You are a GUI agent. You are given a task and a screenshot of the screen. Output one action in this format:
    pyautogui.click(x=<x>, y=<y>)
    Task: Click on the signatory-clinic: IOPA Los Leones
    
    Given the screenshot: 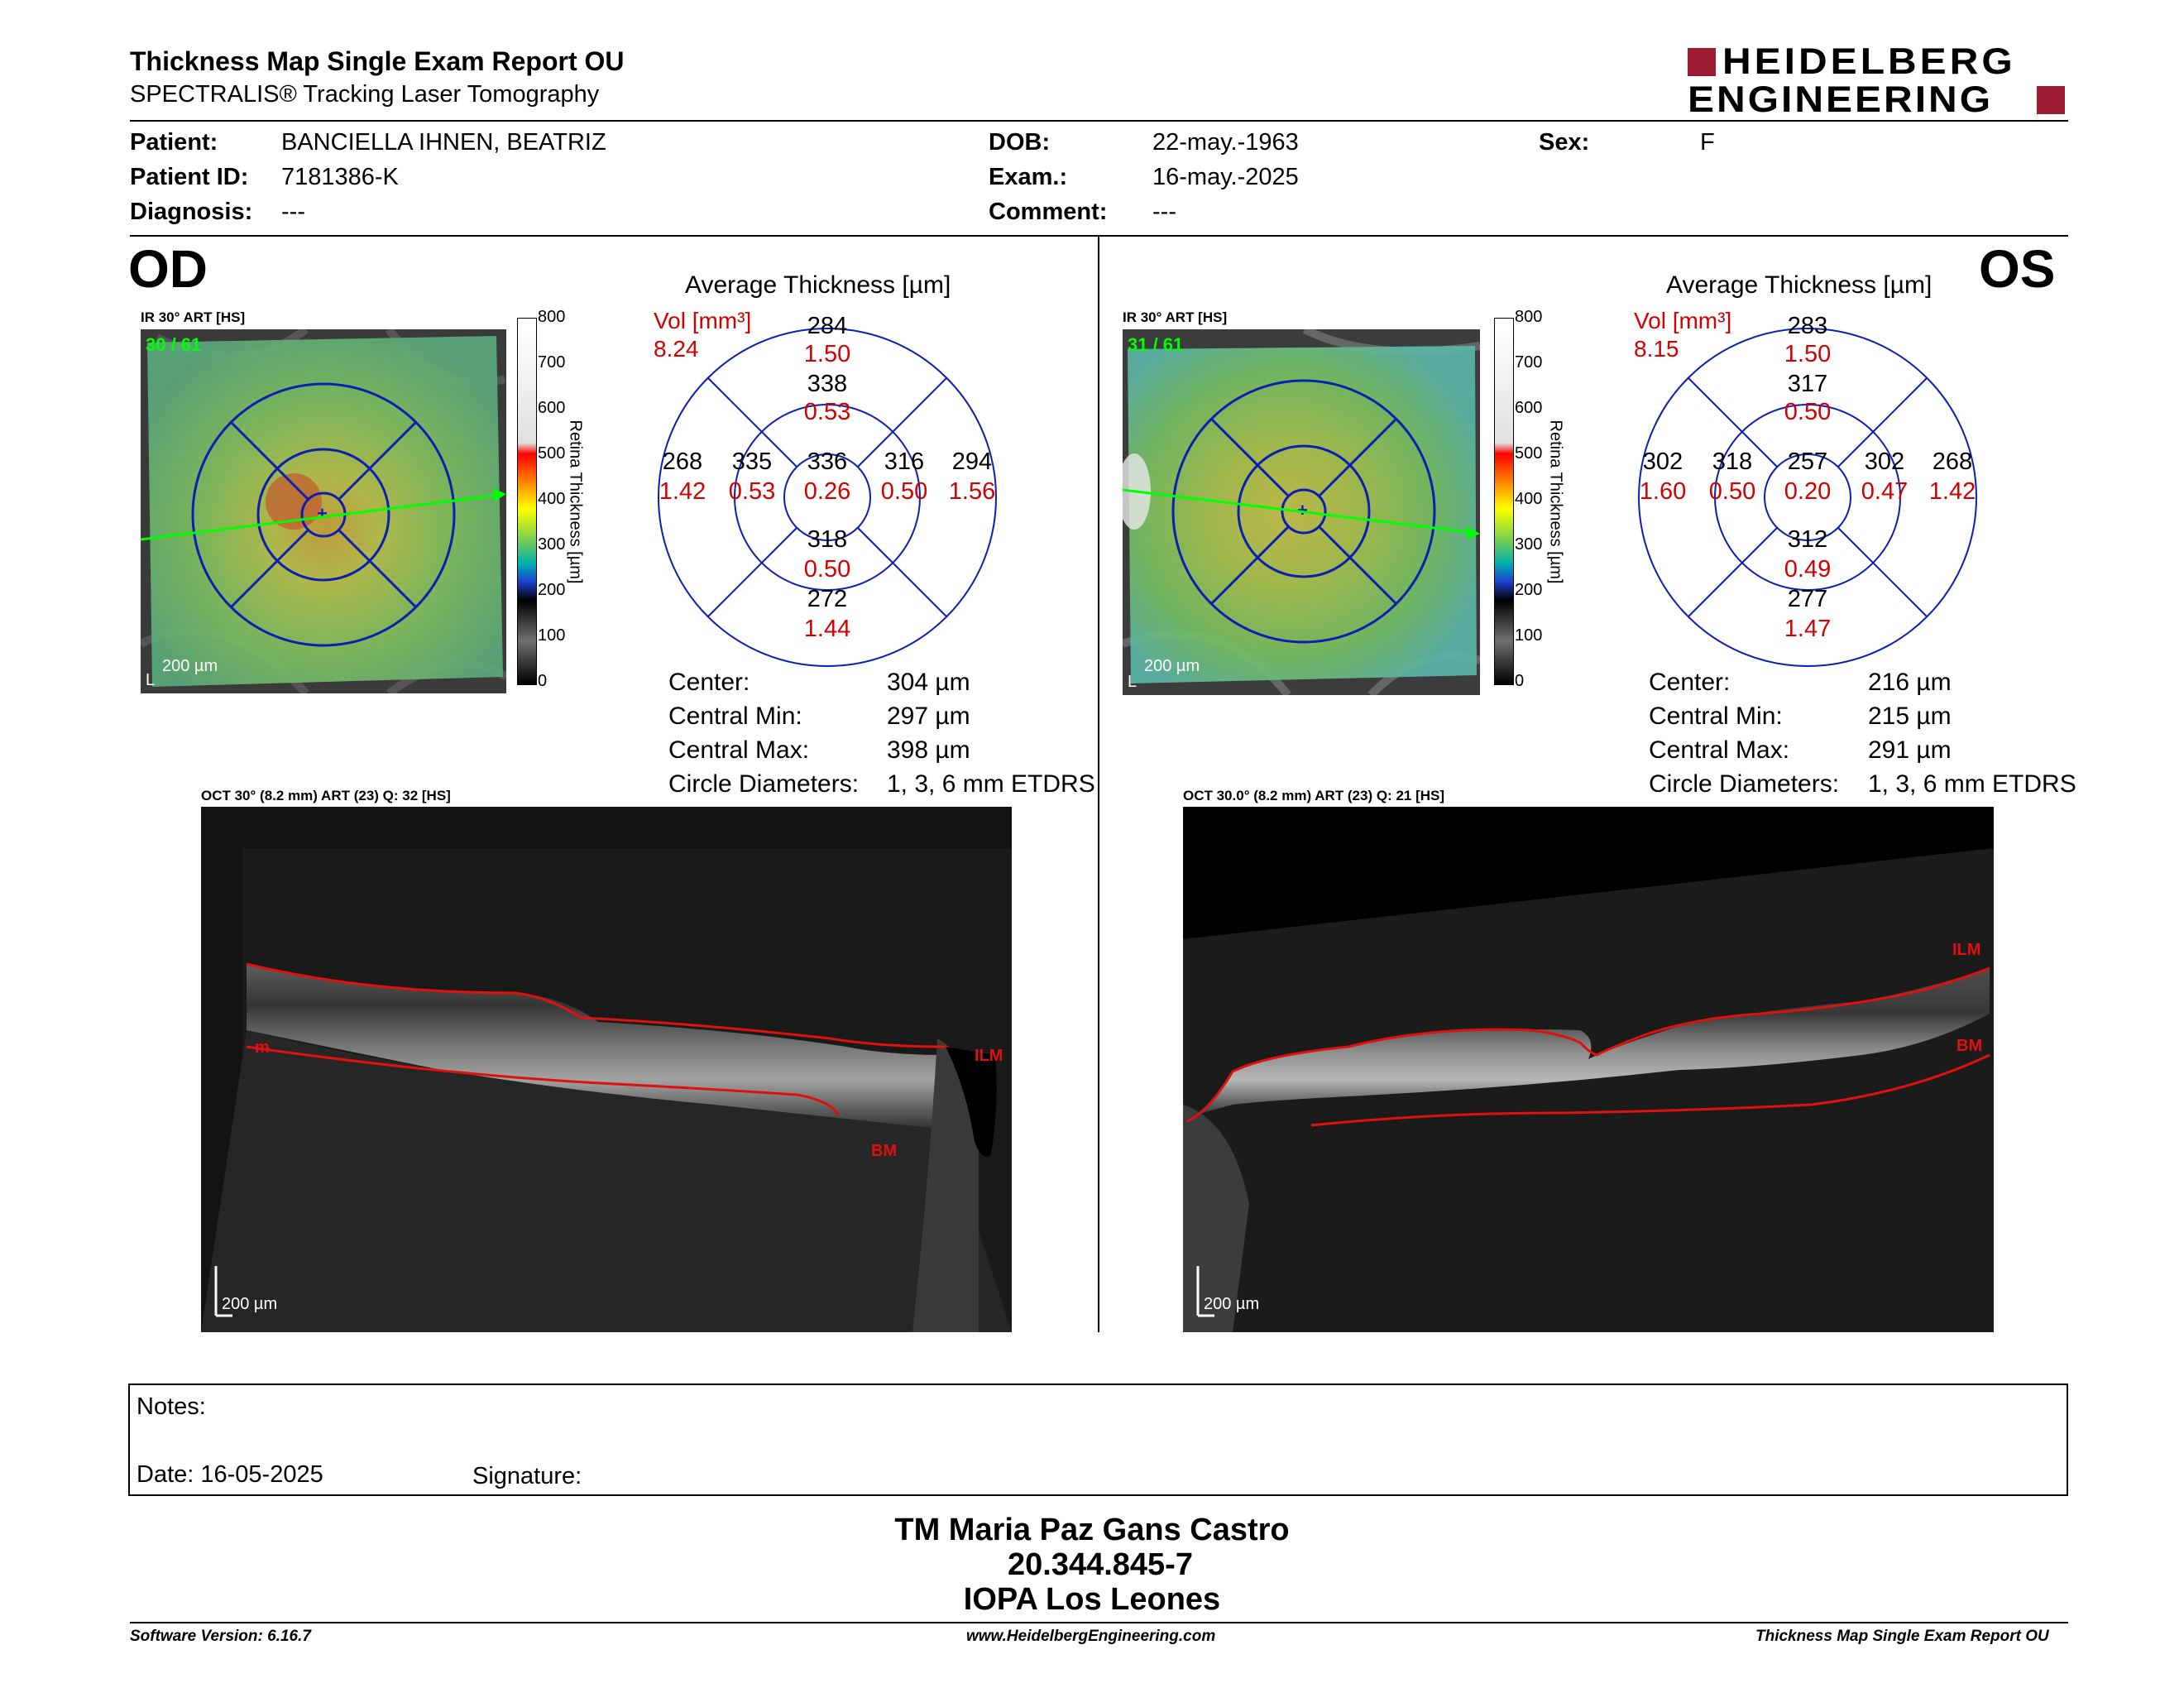 What is the action you would take?
    pyautogui.click(x=1092, y=1599)
    